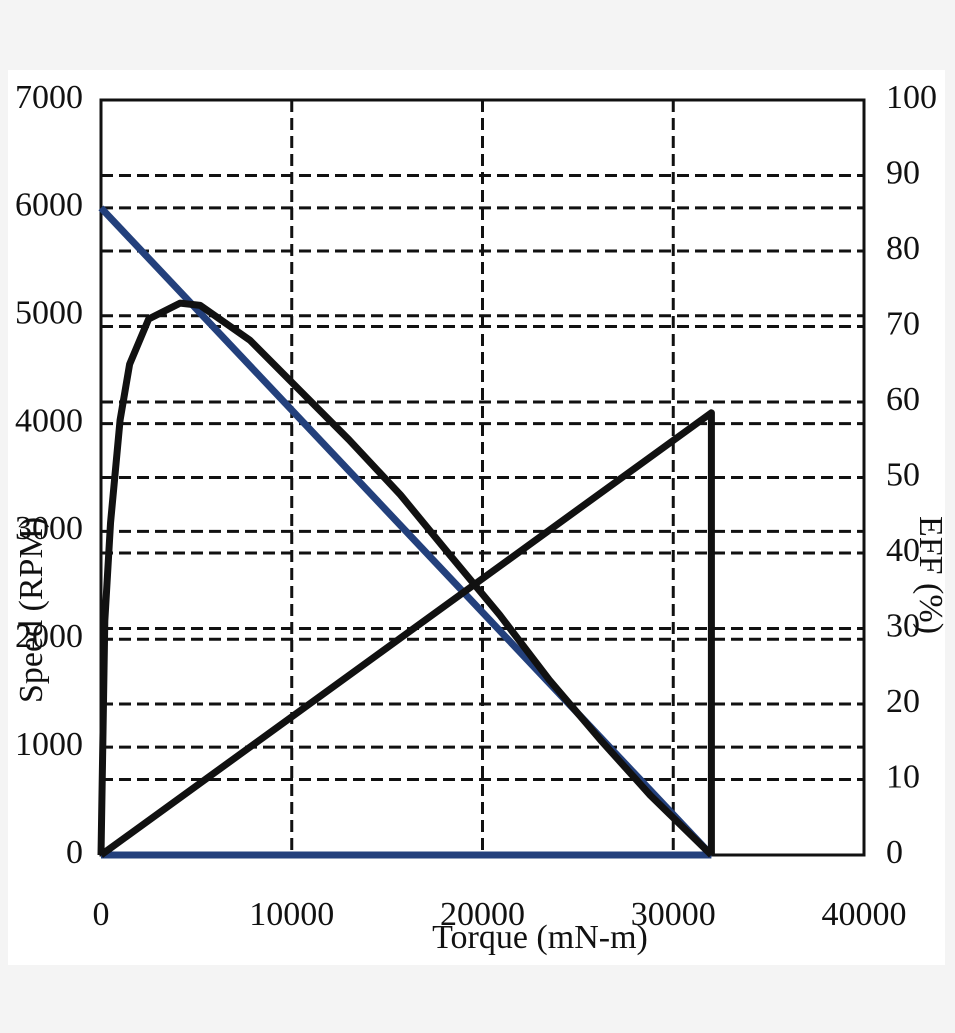  I want to click on x-tick-label: 0, so click(101, 914).